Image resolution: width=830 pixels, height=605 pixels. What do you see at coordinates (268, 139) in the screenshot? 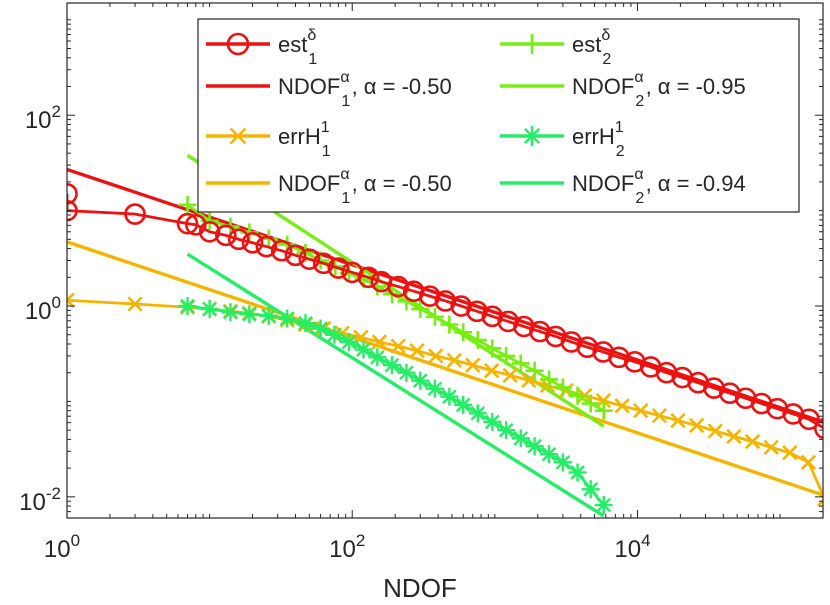
I see `legend-item-err1: errH1 1` at bounding box center [268, 139].